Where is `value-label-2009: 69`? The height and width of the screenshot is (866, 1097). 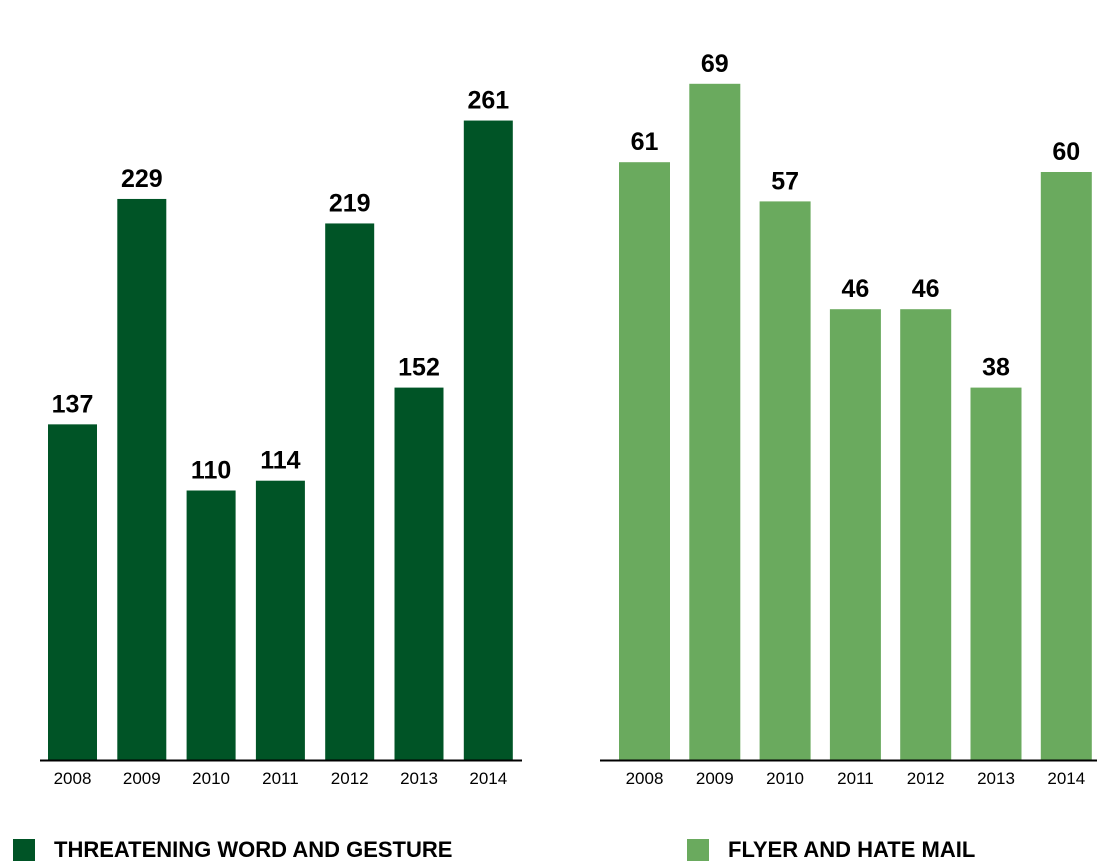 value-label-2009: 69 is located at coordinates (715, 64).